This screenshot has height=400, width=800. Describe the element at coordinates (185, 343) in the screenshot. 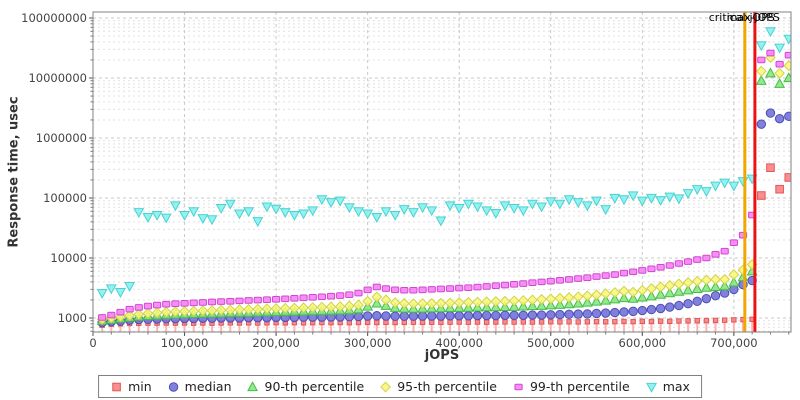

I see `x-tick-label: 100,000` at that location.